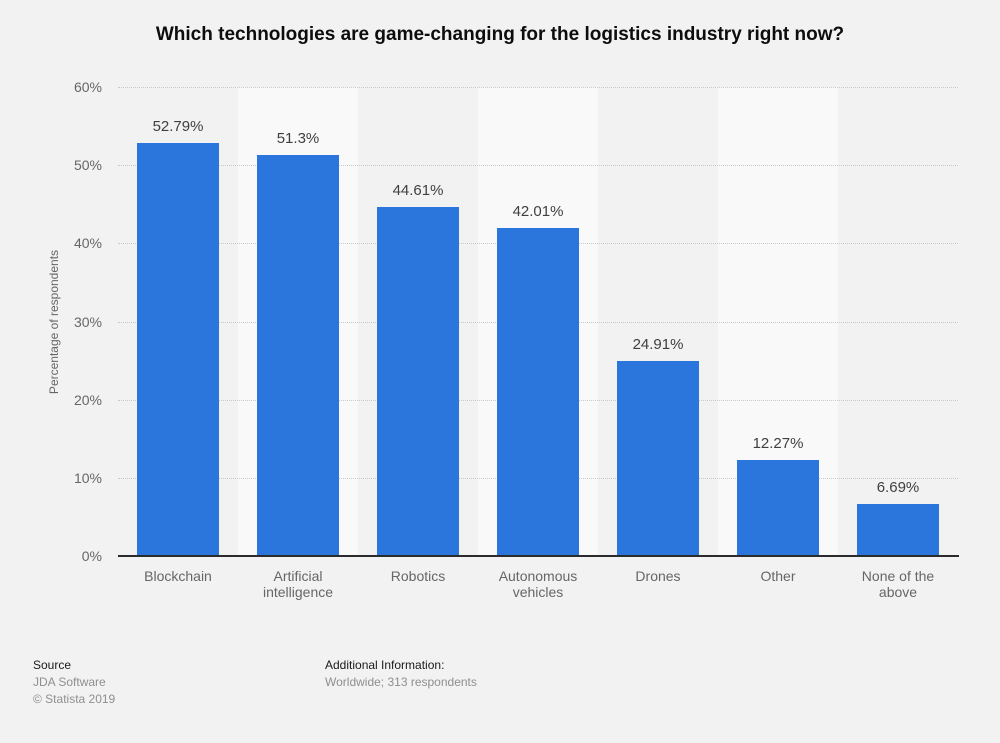  I want to click on bar-value-label: 51.3%, so click(298, 138).